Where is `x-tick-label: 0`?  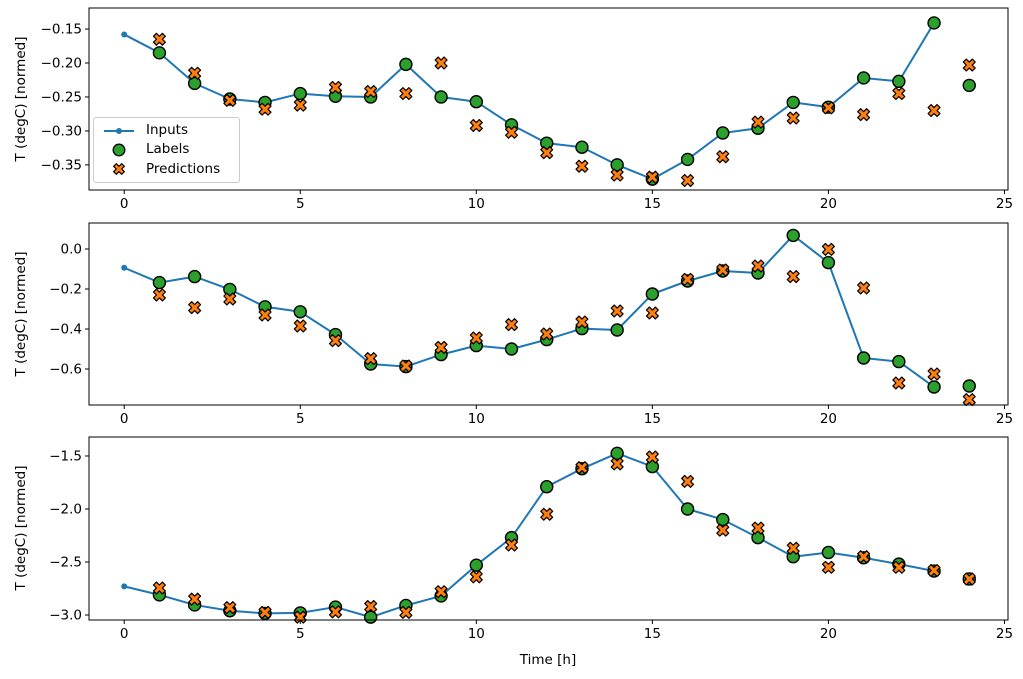
x-tick-label: 0 is located at coordinates (124, 634).